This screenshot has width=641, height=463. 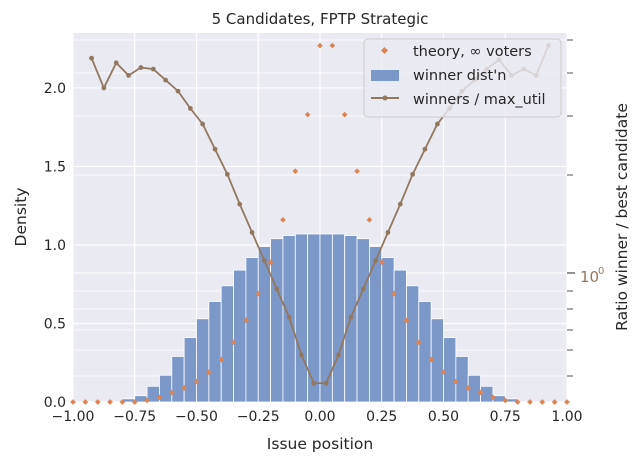 What do you see at coordinates (55, 167) in the screenshot?
I see `y-tick-label: 1.5` at bounding box center [55, 167].